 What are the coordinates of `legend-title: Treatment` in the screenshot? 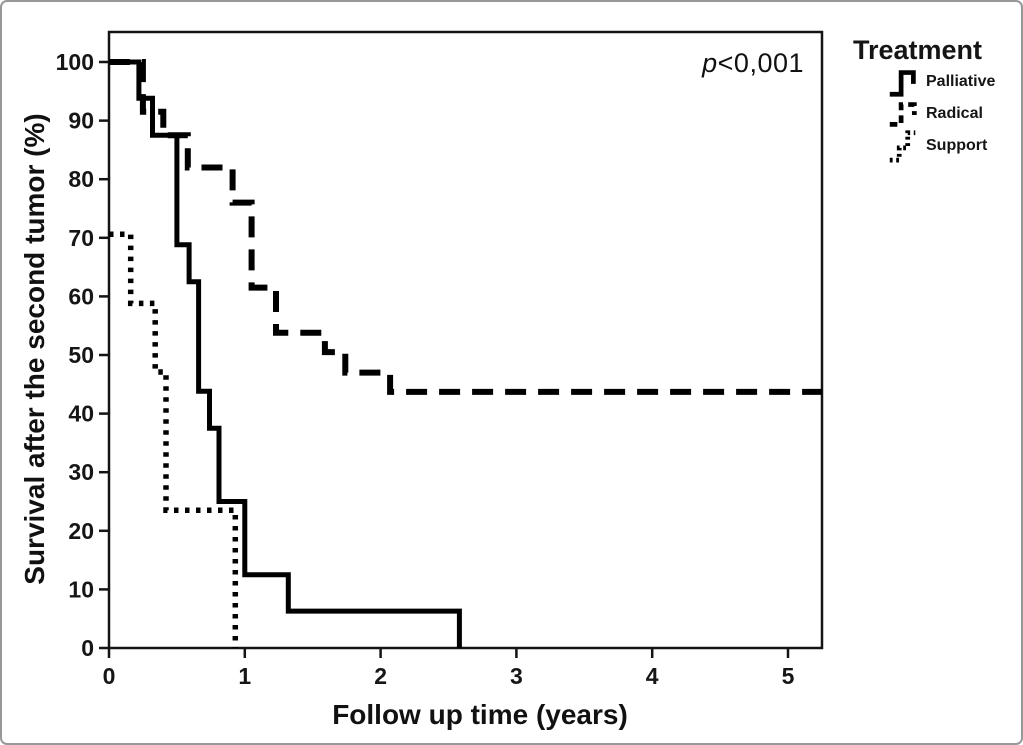 It's located at (918, 50).